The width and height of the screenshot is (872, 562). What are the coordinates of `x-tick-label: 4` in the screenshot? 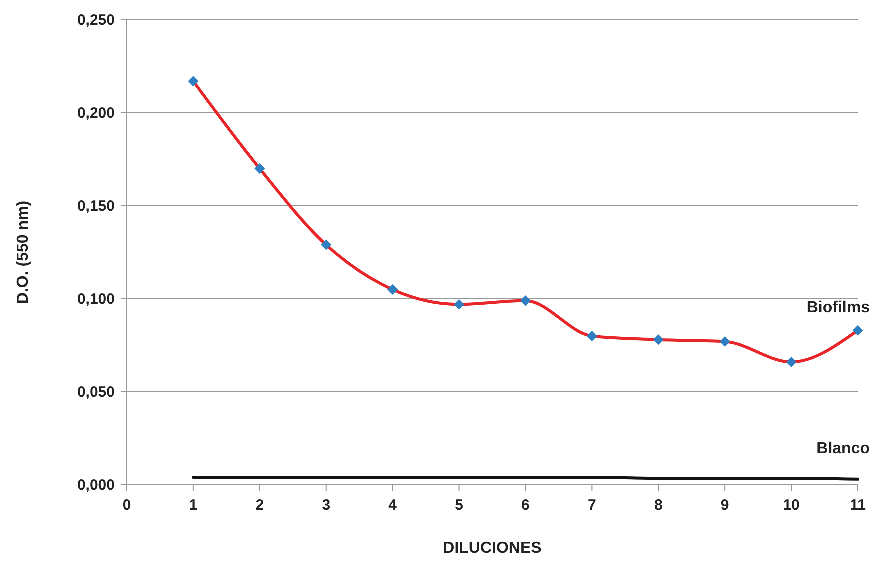 It's located at (393, 505).